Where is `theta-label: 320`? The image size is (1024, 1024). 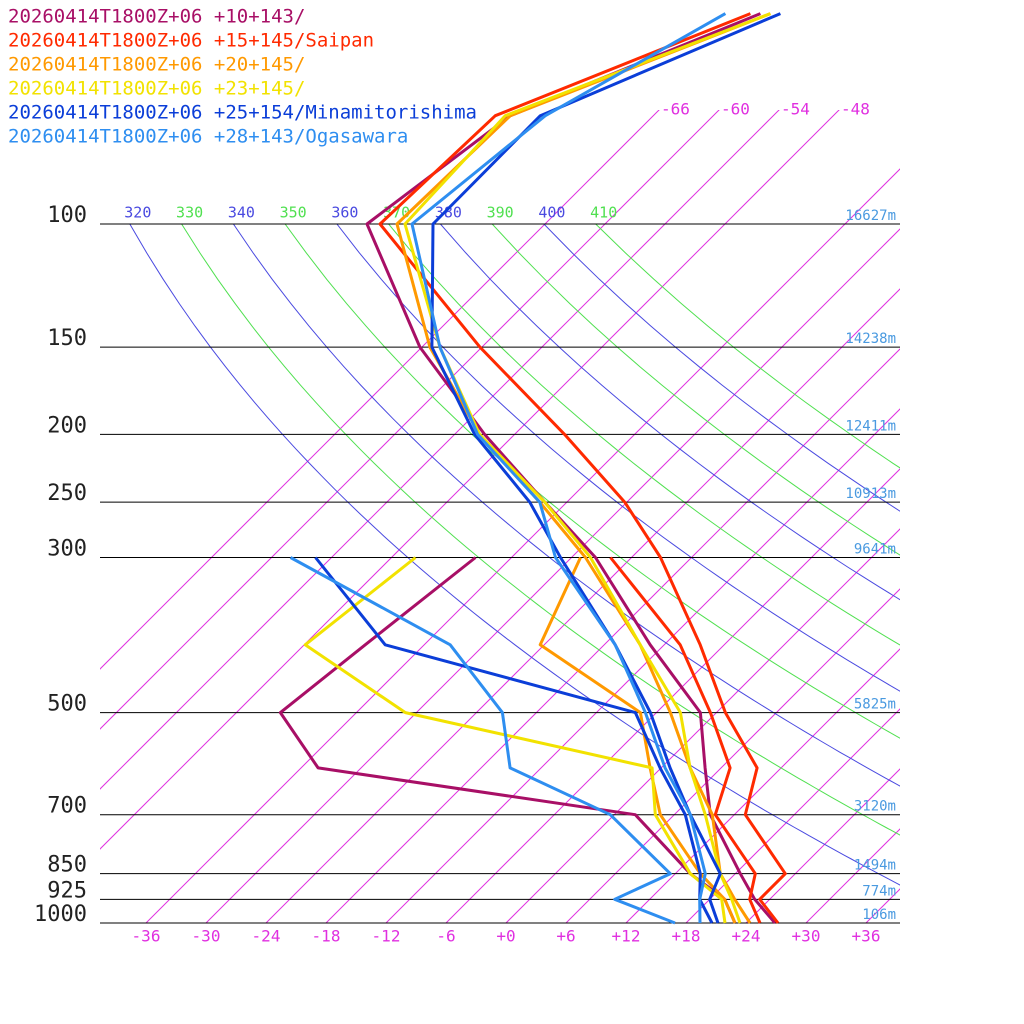
theta-label: 320 is located at coordinates (137, 213).